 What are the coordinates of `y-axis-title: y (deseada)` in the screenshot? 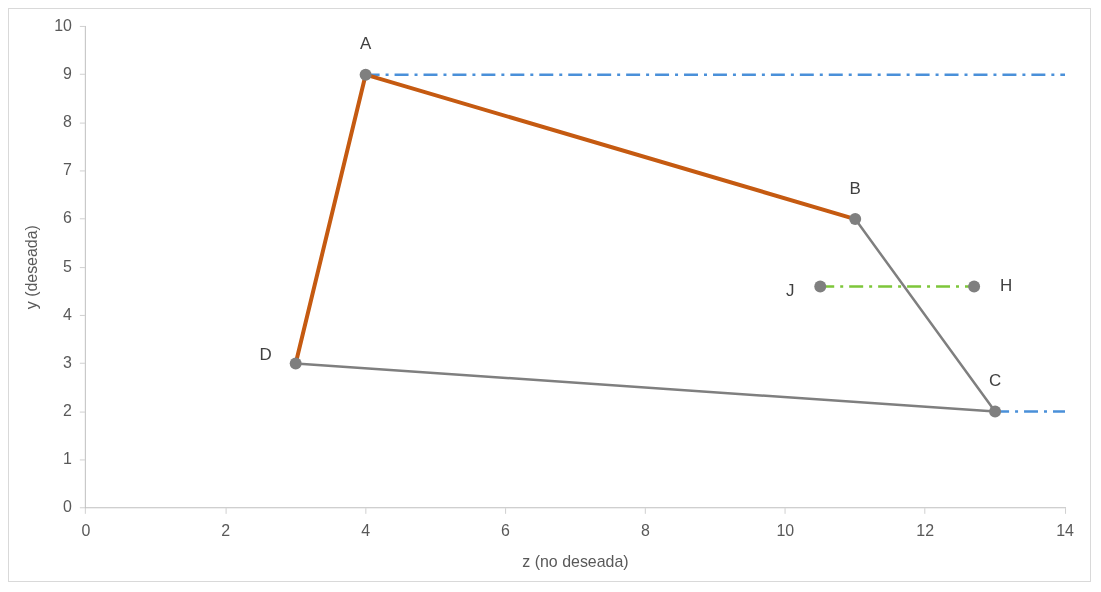 It's located at (31, 267).